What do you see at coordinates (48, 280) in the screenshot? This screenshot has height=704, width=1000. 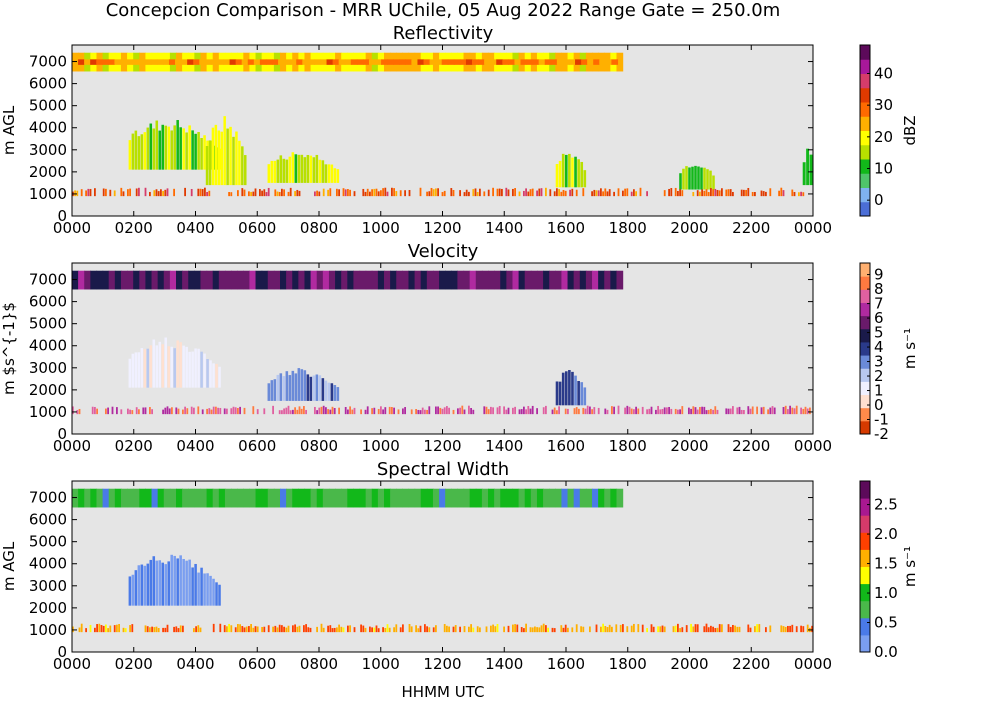 I see `y-tick-label: 7000` at bounding box center [48, 280].